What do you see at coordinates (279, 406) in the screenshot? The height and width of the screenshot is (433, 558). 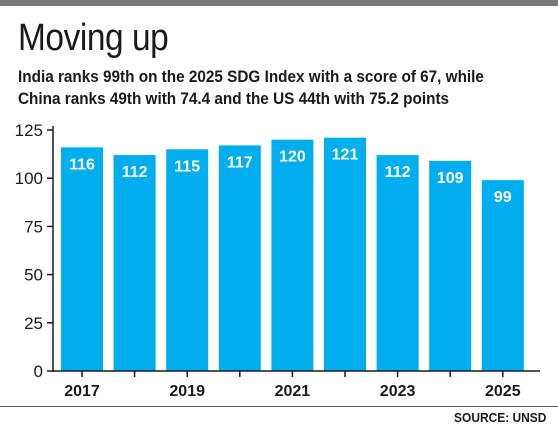 I see `bottom-rule` at bounding box center [279, 406].